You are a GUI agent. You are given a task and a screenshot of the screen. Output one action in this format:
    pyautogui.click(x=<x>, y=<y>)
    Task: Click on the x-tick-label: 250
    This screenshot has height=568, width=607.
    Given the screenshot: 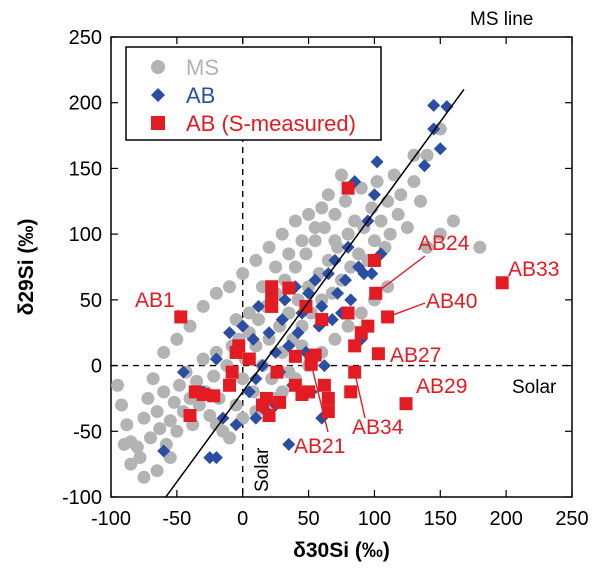 What is the action you would take?
    pyautogui.click(x=571, y=519)
    